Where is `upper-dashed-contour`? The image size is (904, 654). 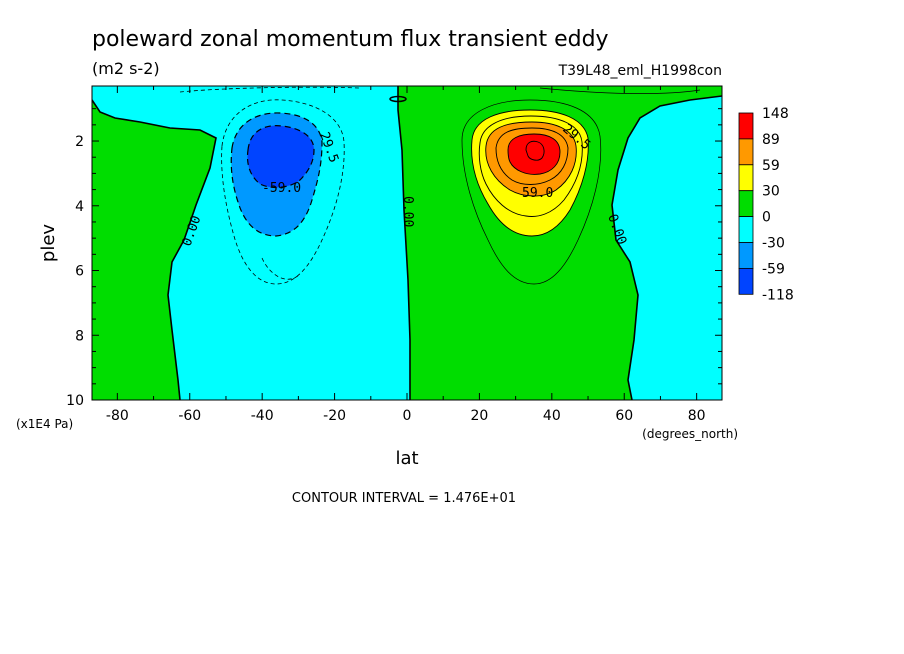 upper-dashed-contour is located at coordinates (270, 89).